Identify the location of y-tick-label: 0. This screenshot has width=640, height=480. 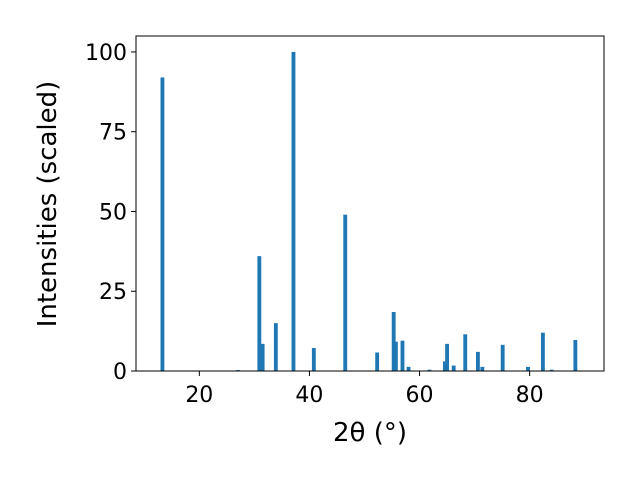
(120, 372).